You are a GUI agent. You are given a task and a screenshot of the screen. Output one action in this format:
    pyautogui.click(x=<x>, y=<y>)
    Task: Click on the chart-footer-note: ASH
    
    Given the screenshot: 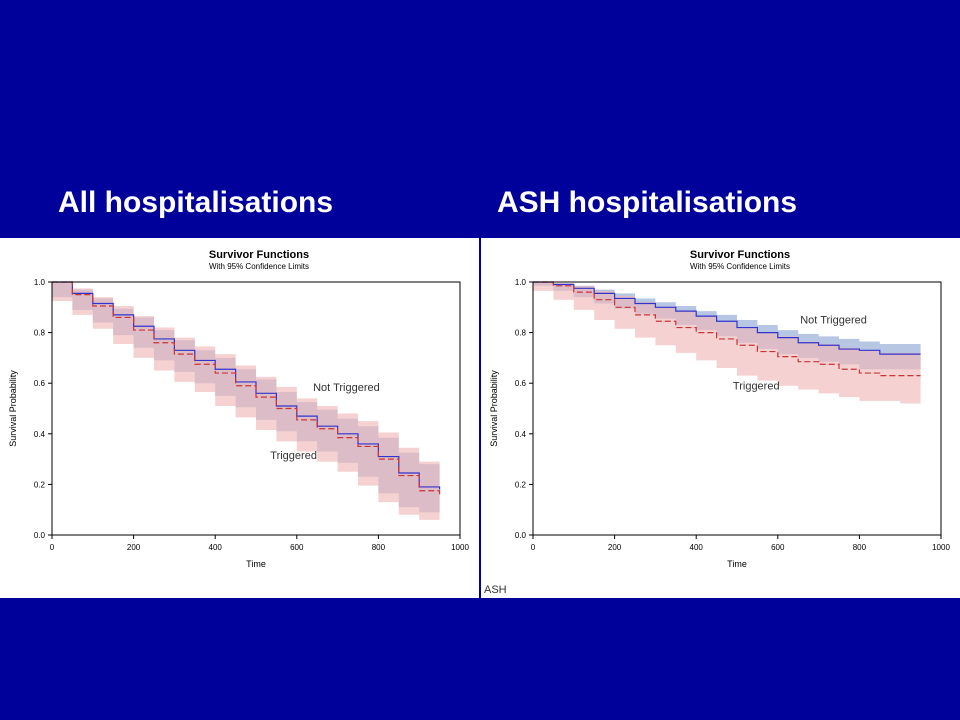 What is the action you would take?
    pyautogui.click(x=495, y=590)
    